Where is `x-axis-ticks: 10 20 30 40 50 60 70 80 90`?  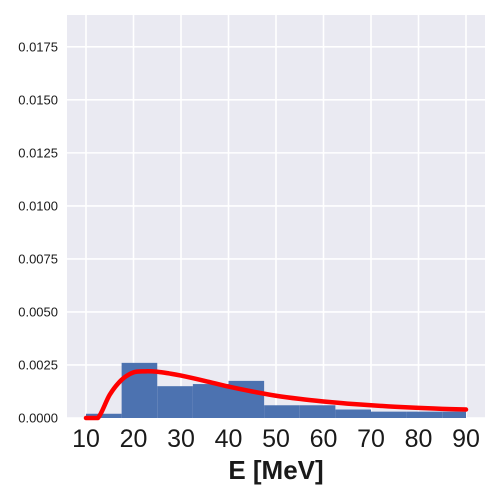
x-axis-ticks: 10 20 30 40 50 60 70 80 90 is located at coordinates (276, 439).